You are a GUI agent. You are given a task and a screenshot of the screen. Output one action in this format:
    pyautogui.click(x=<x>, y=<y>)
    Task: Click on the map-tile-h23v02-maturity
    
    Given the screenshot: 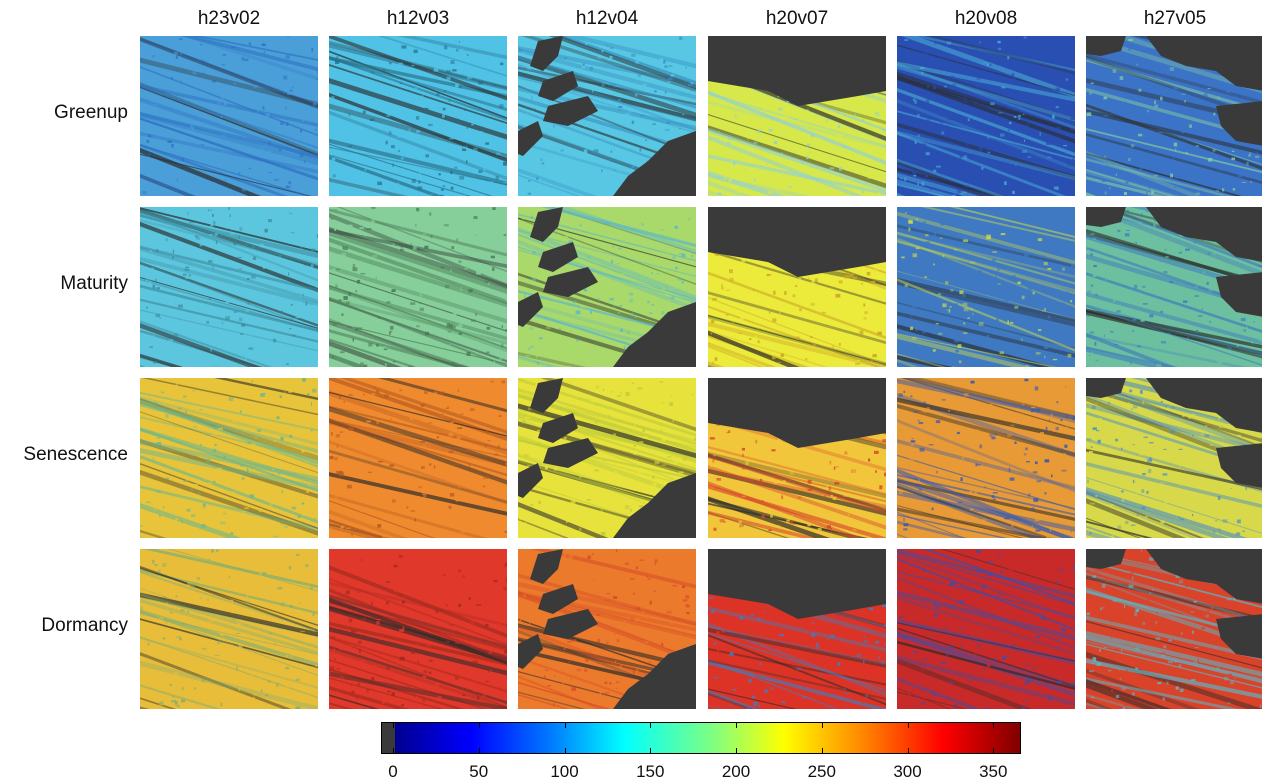 What is the action you would take?
    pyautogui.click(x=229, y=287)
    